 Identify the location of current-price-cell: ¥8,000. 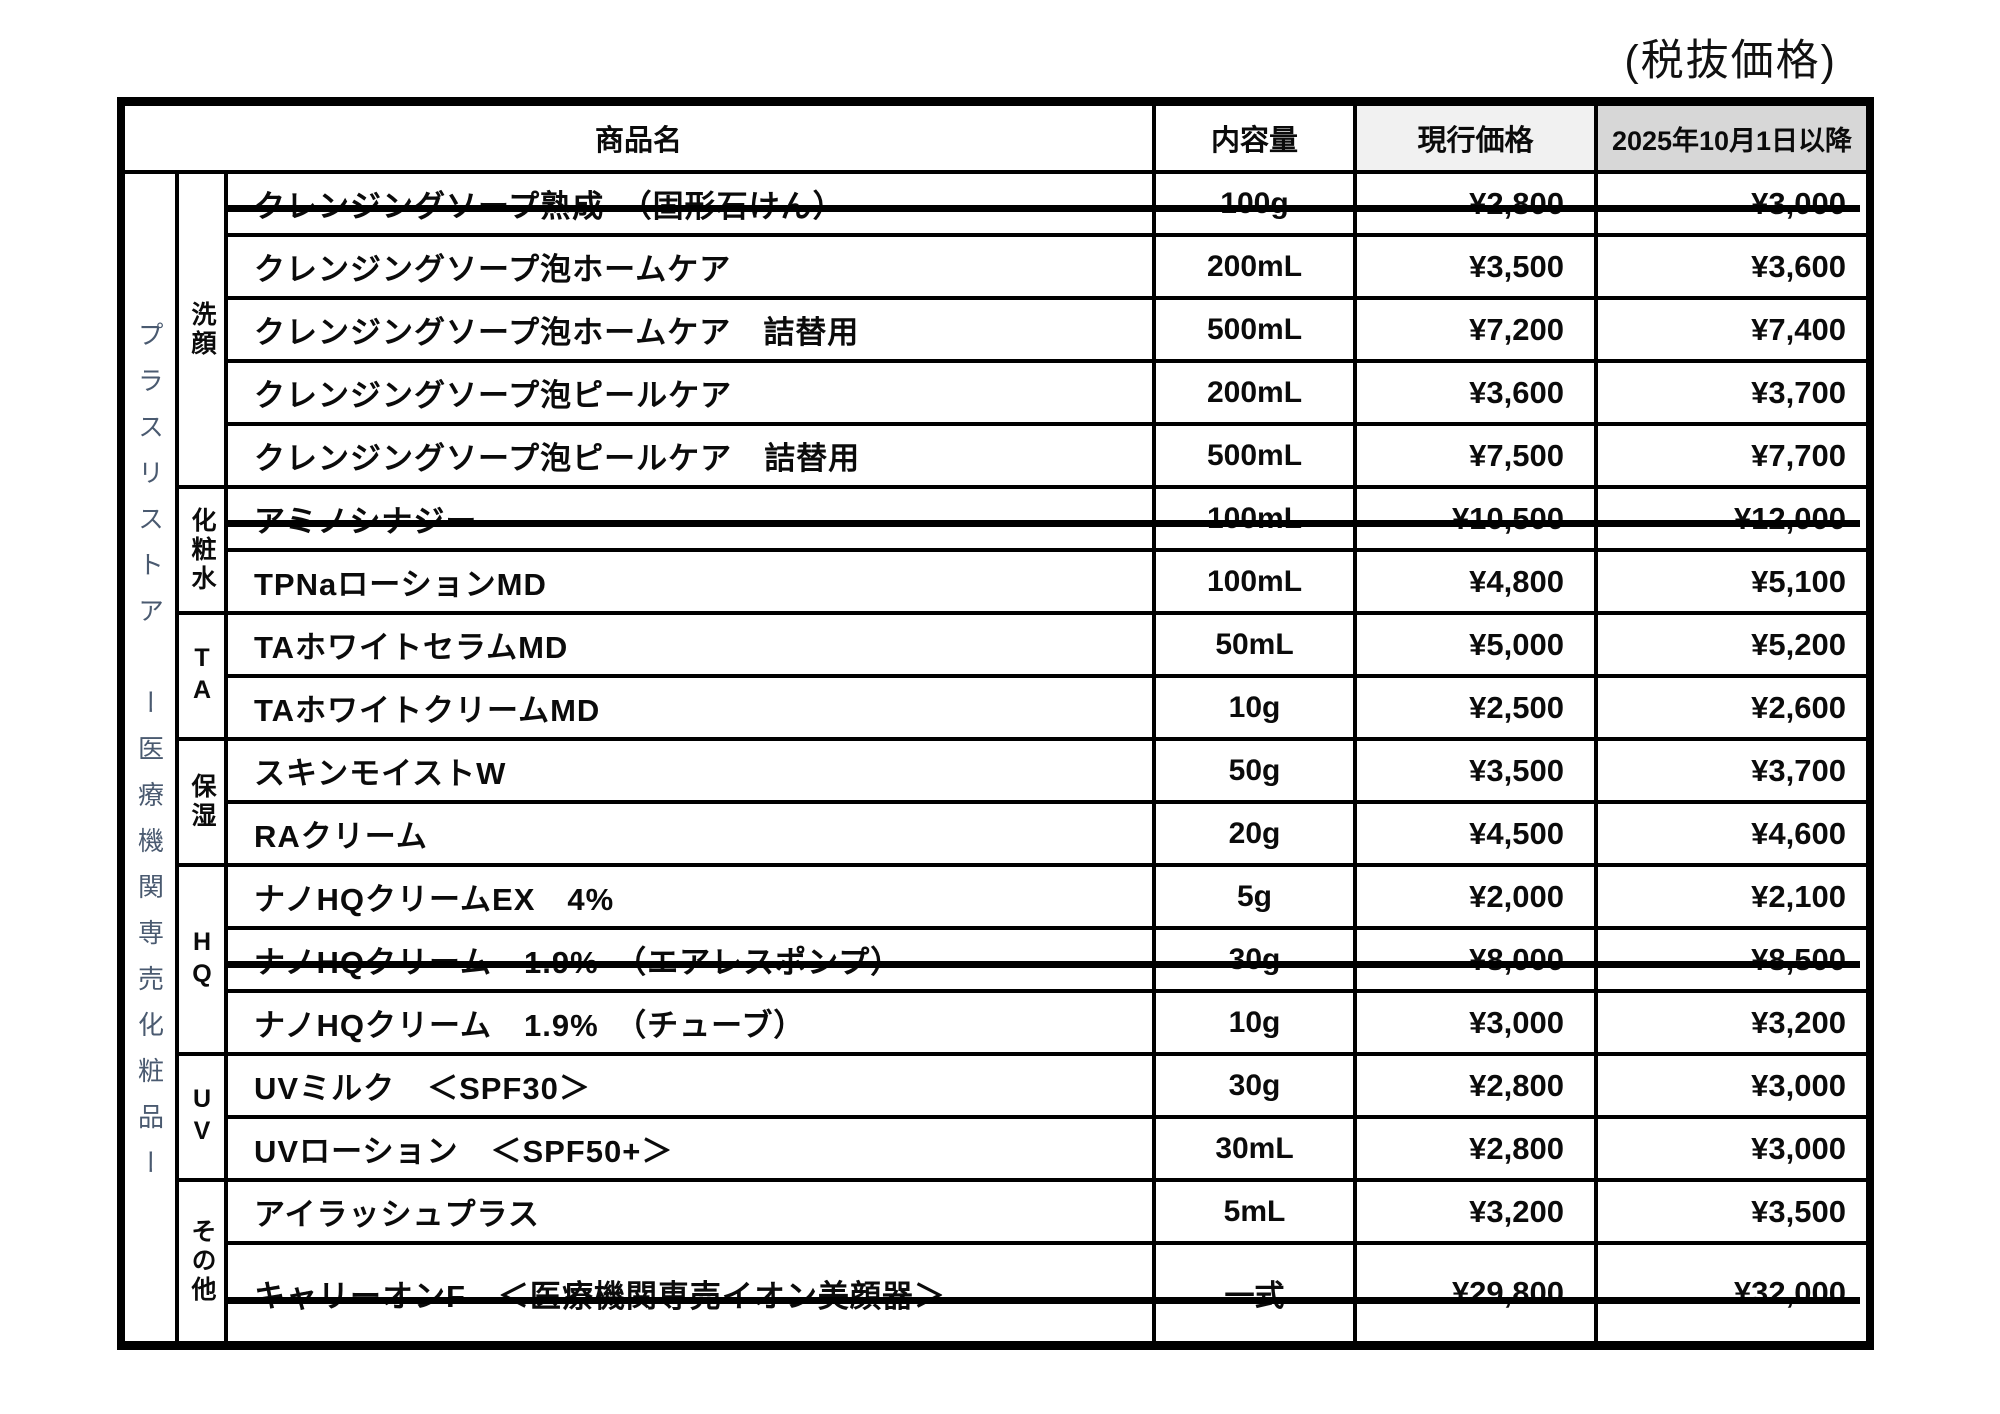
(1475, 959).